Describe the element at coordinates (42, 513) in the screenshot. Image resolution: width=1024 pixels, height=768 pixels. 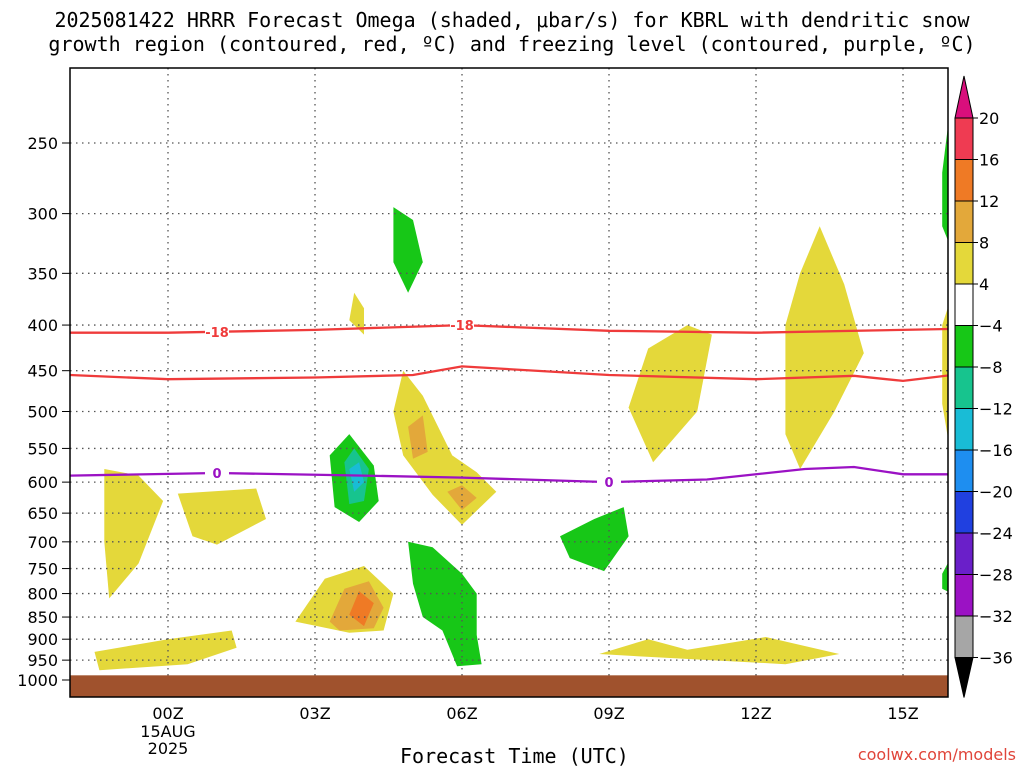
I see `y-tick-label: 650` at that location.